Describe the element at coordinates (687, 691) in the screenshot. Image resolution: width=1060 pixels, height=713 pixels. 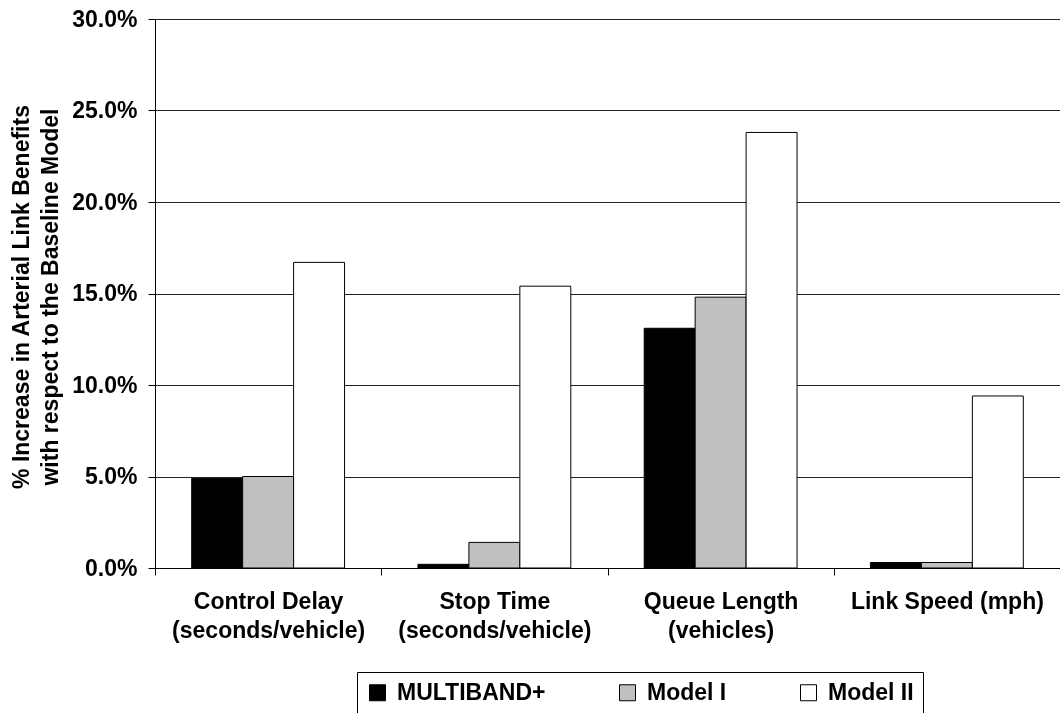
I see `legend-label: Model I` at that location.